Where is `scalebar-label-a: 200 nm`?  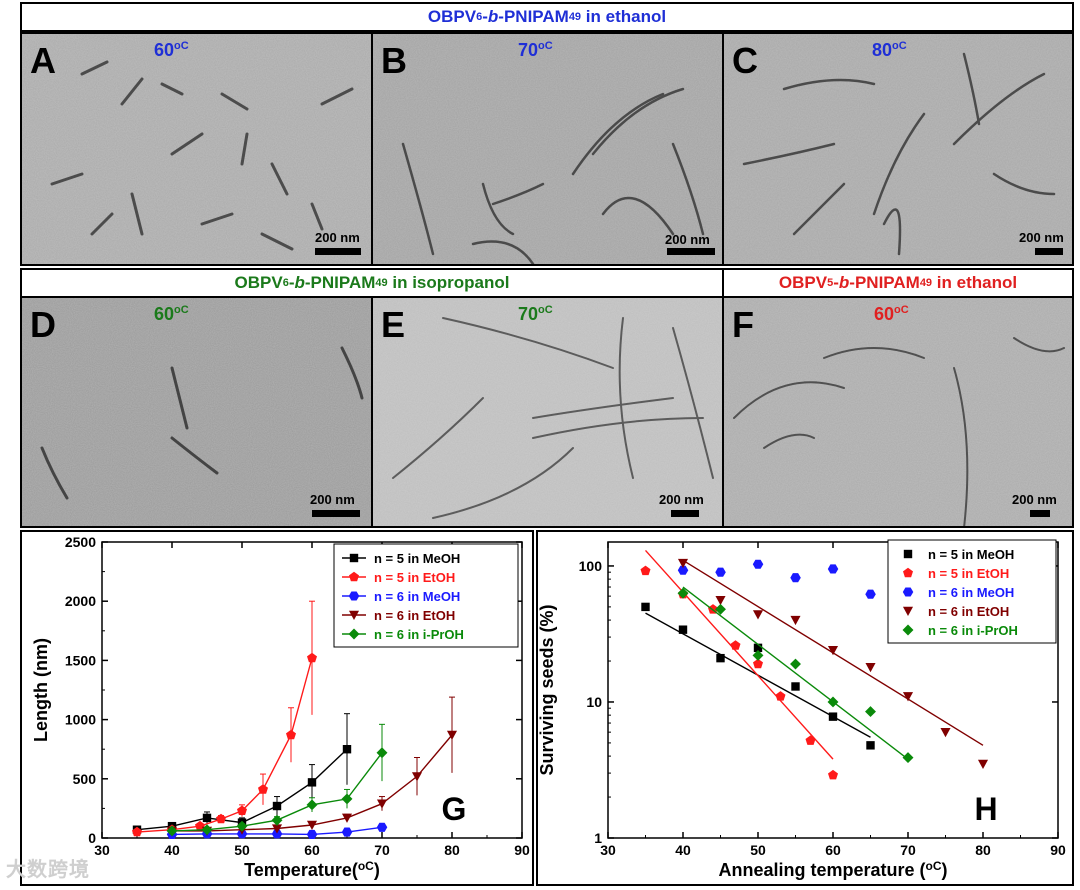
scalebar-label-a: 200 nm is located at coordinates (337, 237).